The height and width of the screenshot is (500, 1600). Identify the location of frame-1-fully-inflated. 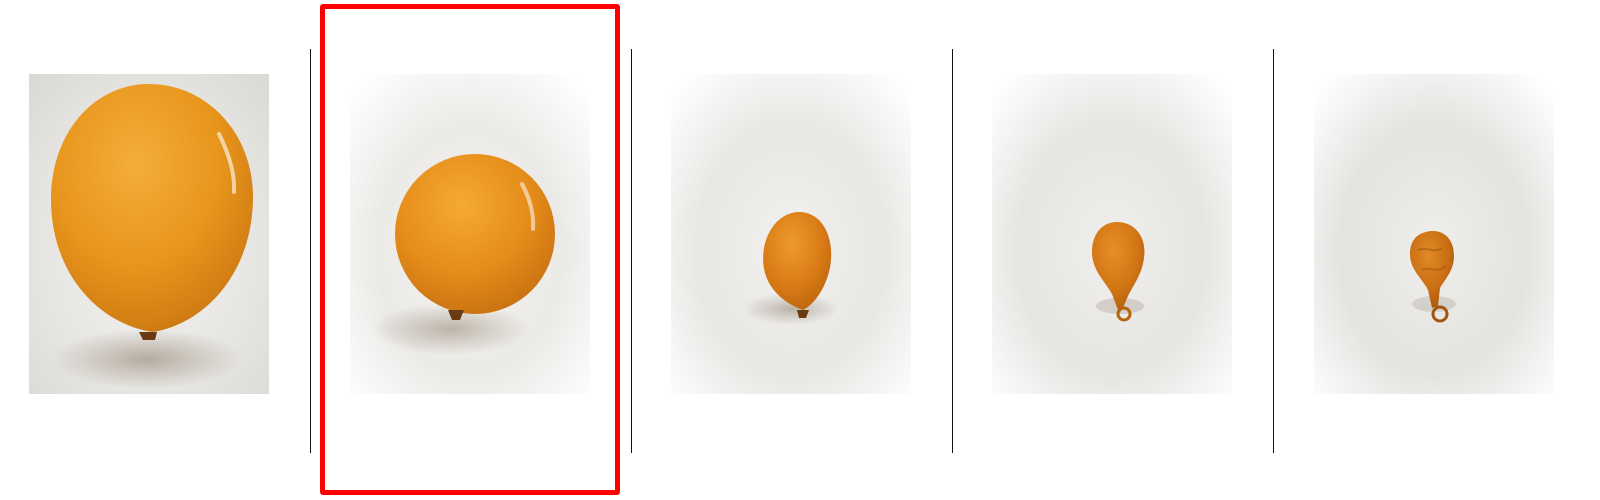
(149, 234).